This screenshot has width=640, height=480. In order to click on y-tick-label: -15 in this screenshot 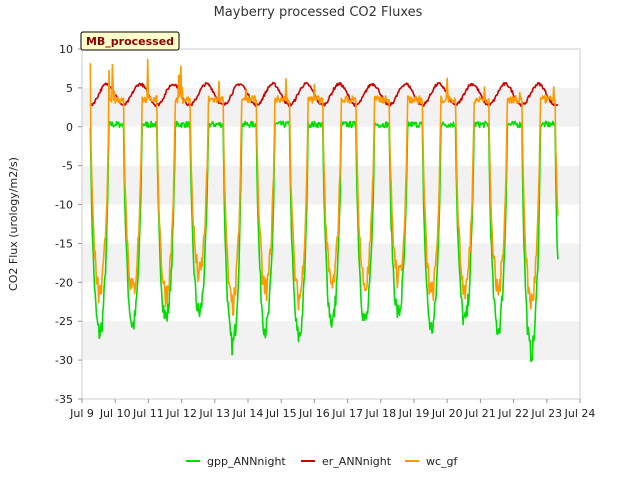, I will do `click(64, 243)`.